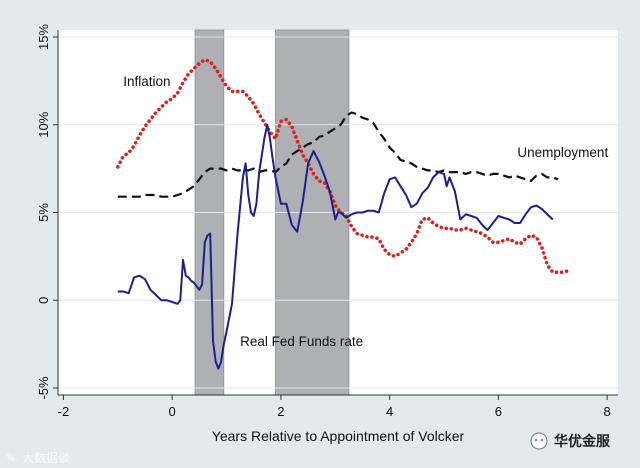 The height and width of the screenshot is (468, 640). What do you see at coordinates (334, 407) in the screenshot?
I see `x-axis-ticks: -2 0 2 4 6 8` at bounding box center [334, 407].